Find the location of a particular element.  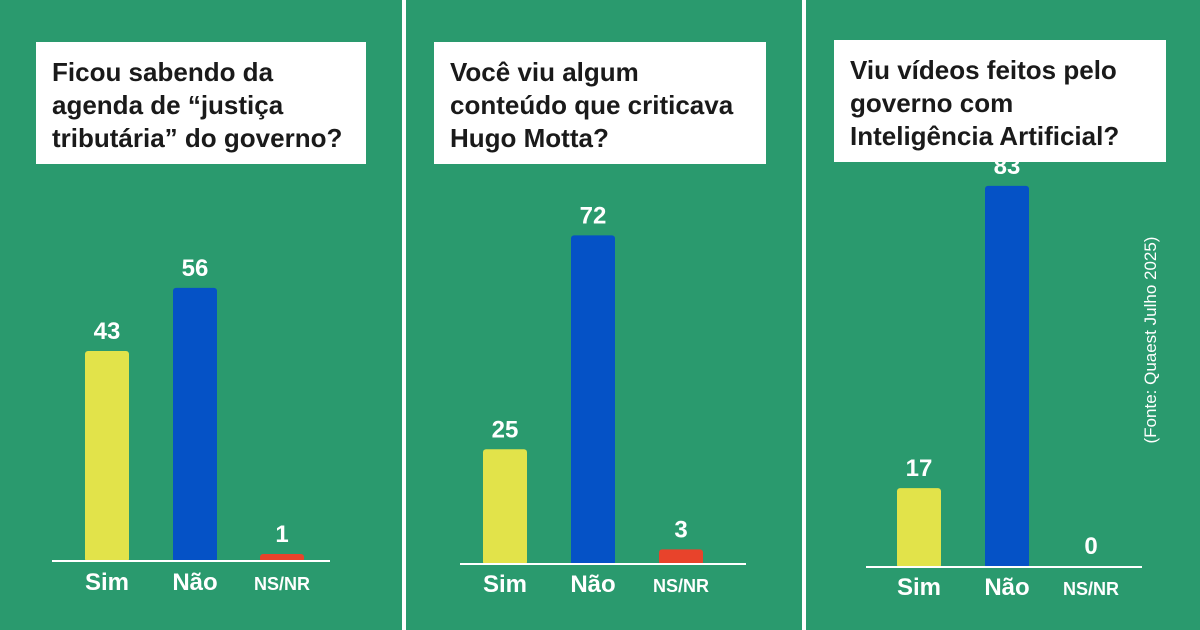

chart-title-line: agenda de “justiça is located at coordinates (168, 105).